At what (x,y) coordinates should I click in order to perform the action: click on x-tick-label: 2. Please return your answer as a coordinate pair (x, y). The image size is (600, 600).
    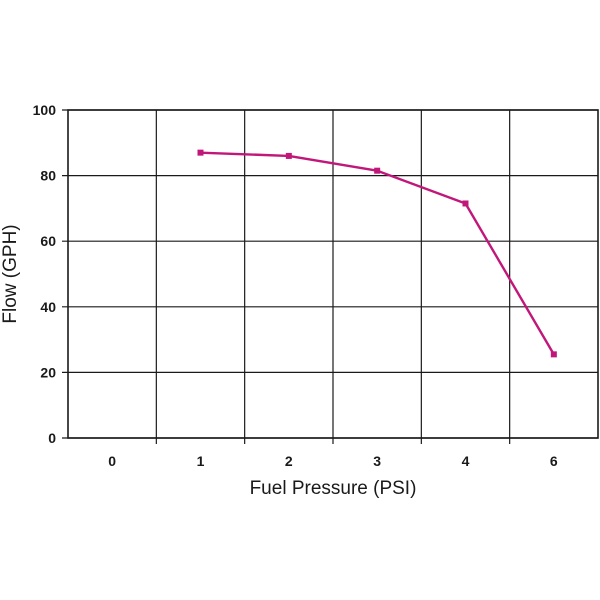
    Looking at the image, I should click on (289, 461).